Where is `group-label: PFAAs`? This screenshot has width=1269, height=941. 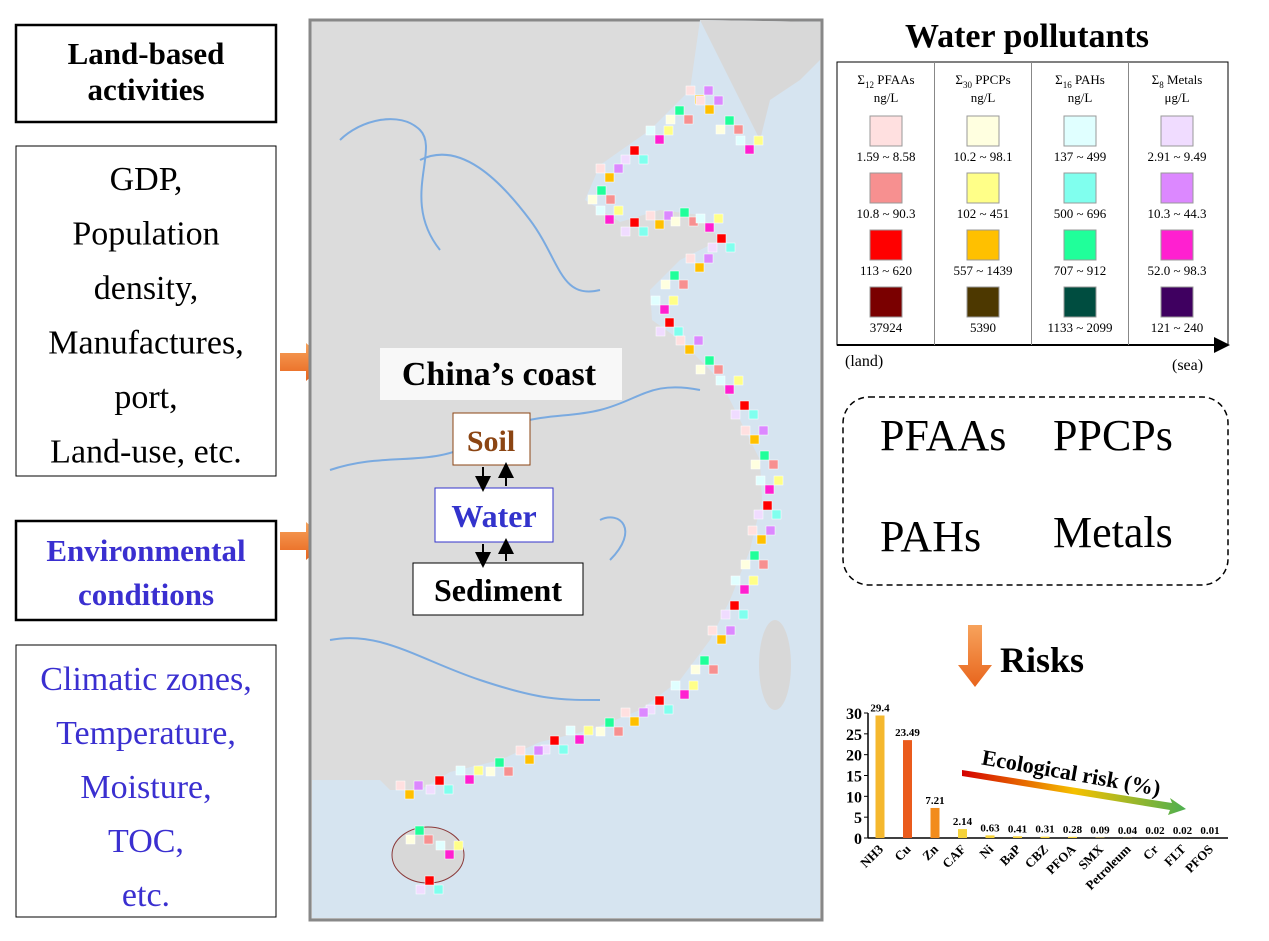 group-label: PFAAs is located at coordinates (943, 435).